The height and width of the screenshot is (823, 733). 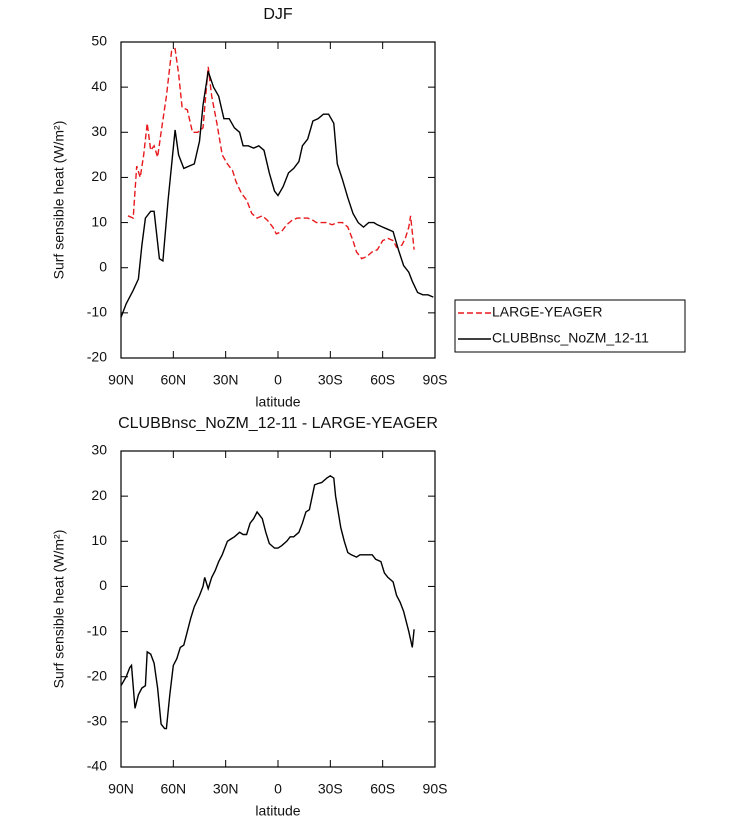 What do you see at coordinates (97, 721) in the screenshot?
I see `y-tick-label: -30` at bounding box center [97, 721].